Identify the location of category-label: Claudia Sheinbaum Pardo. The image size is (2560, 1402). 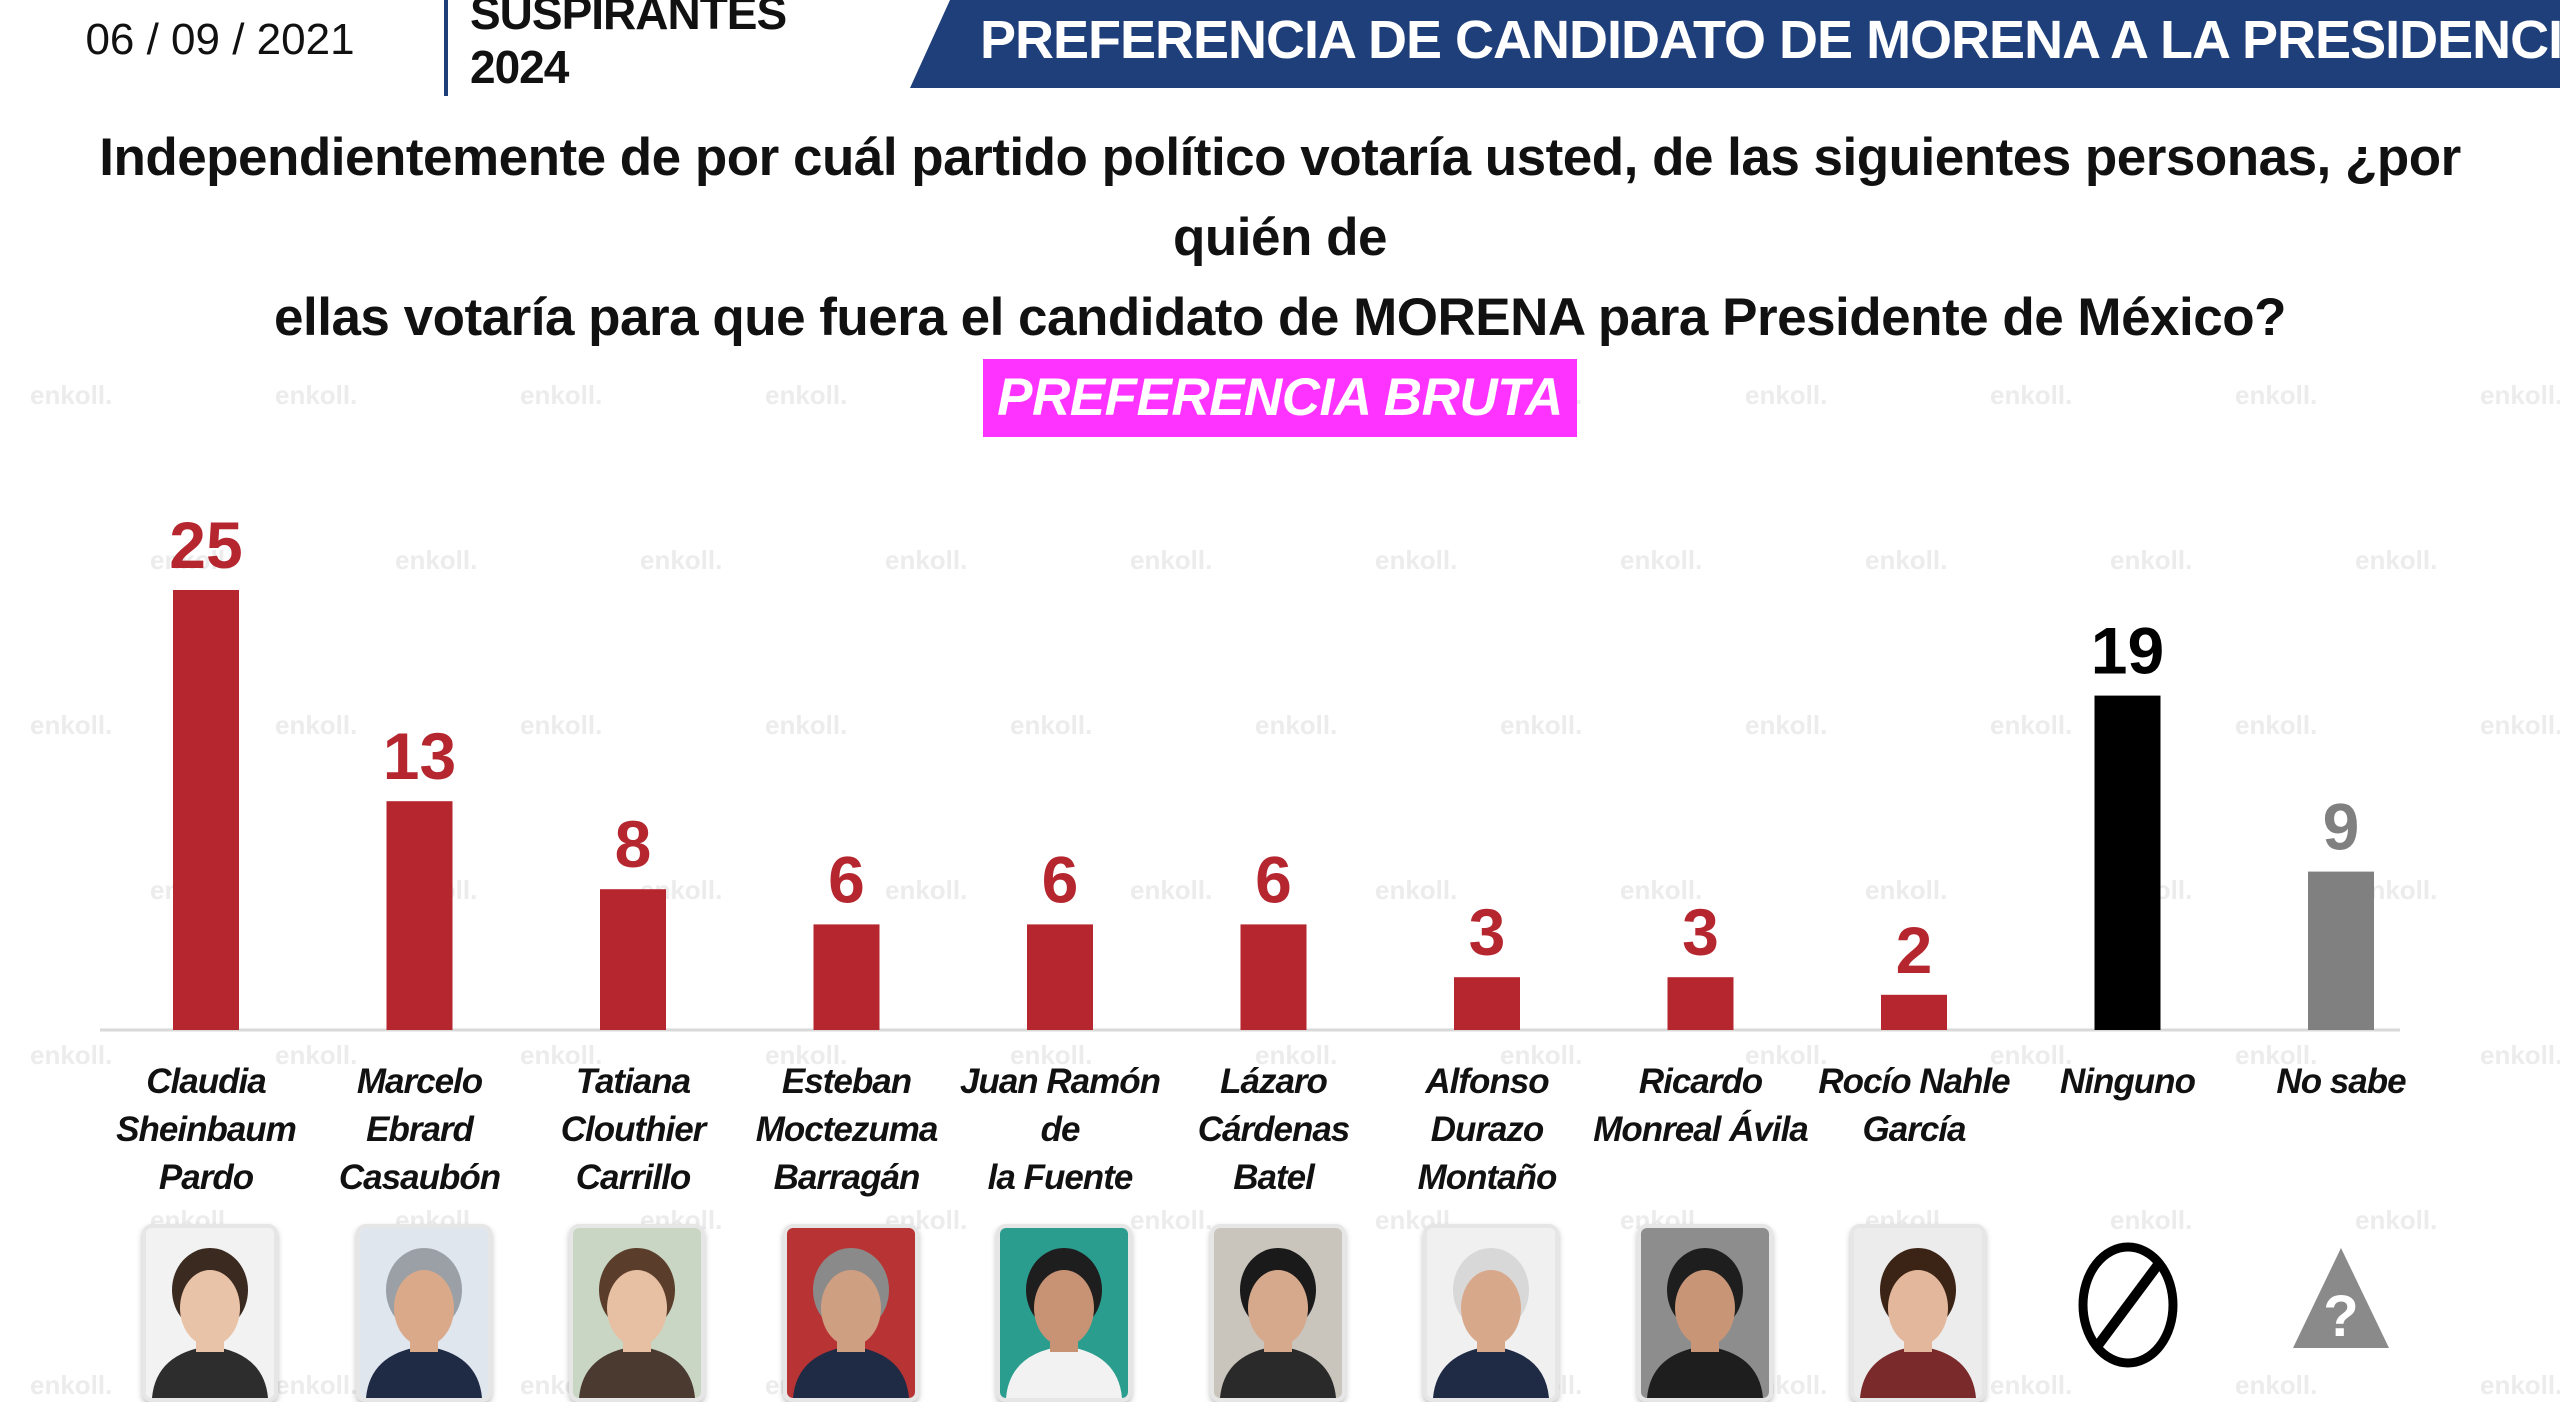
(206, 1130).